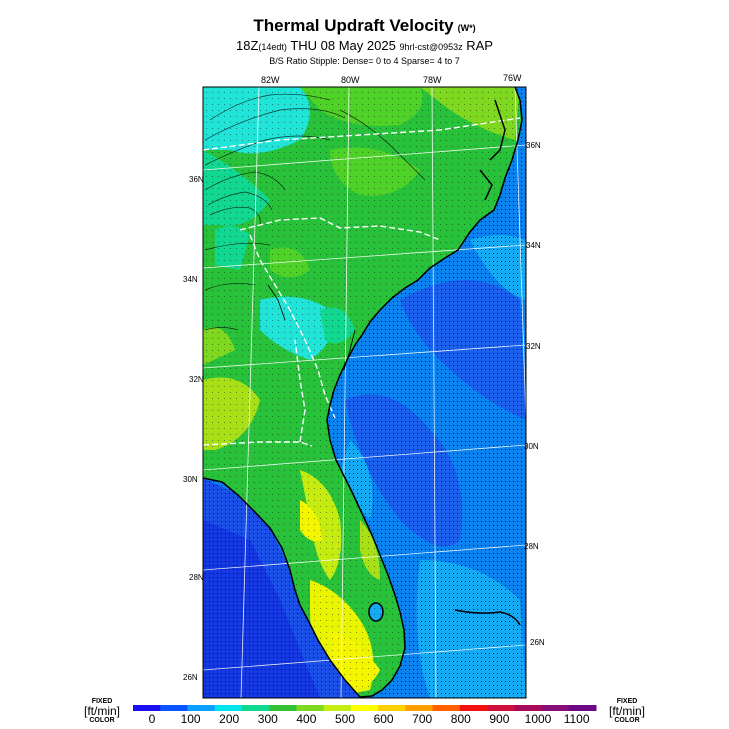 The height and width of the screenshot is (729, 729). I want to click on lon-label-82w: 82W, so click(270, 80).